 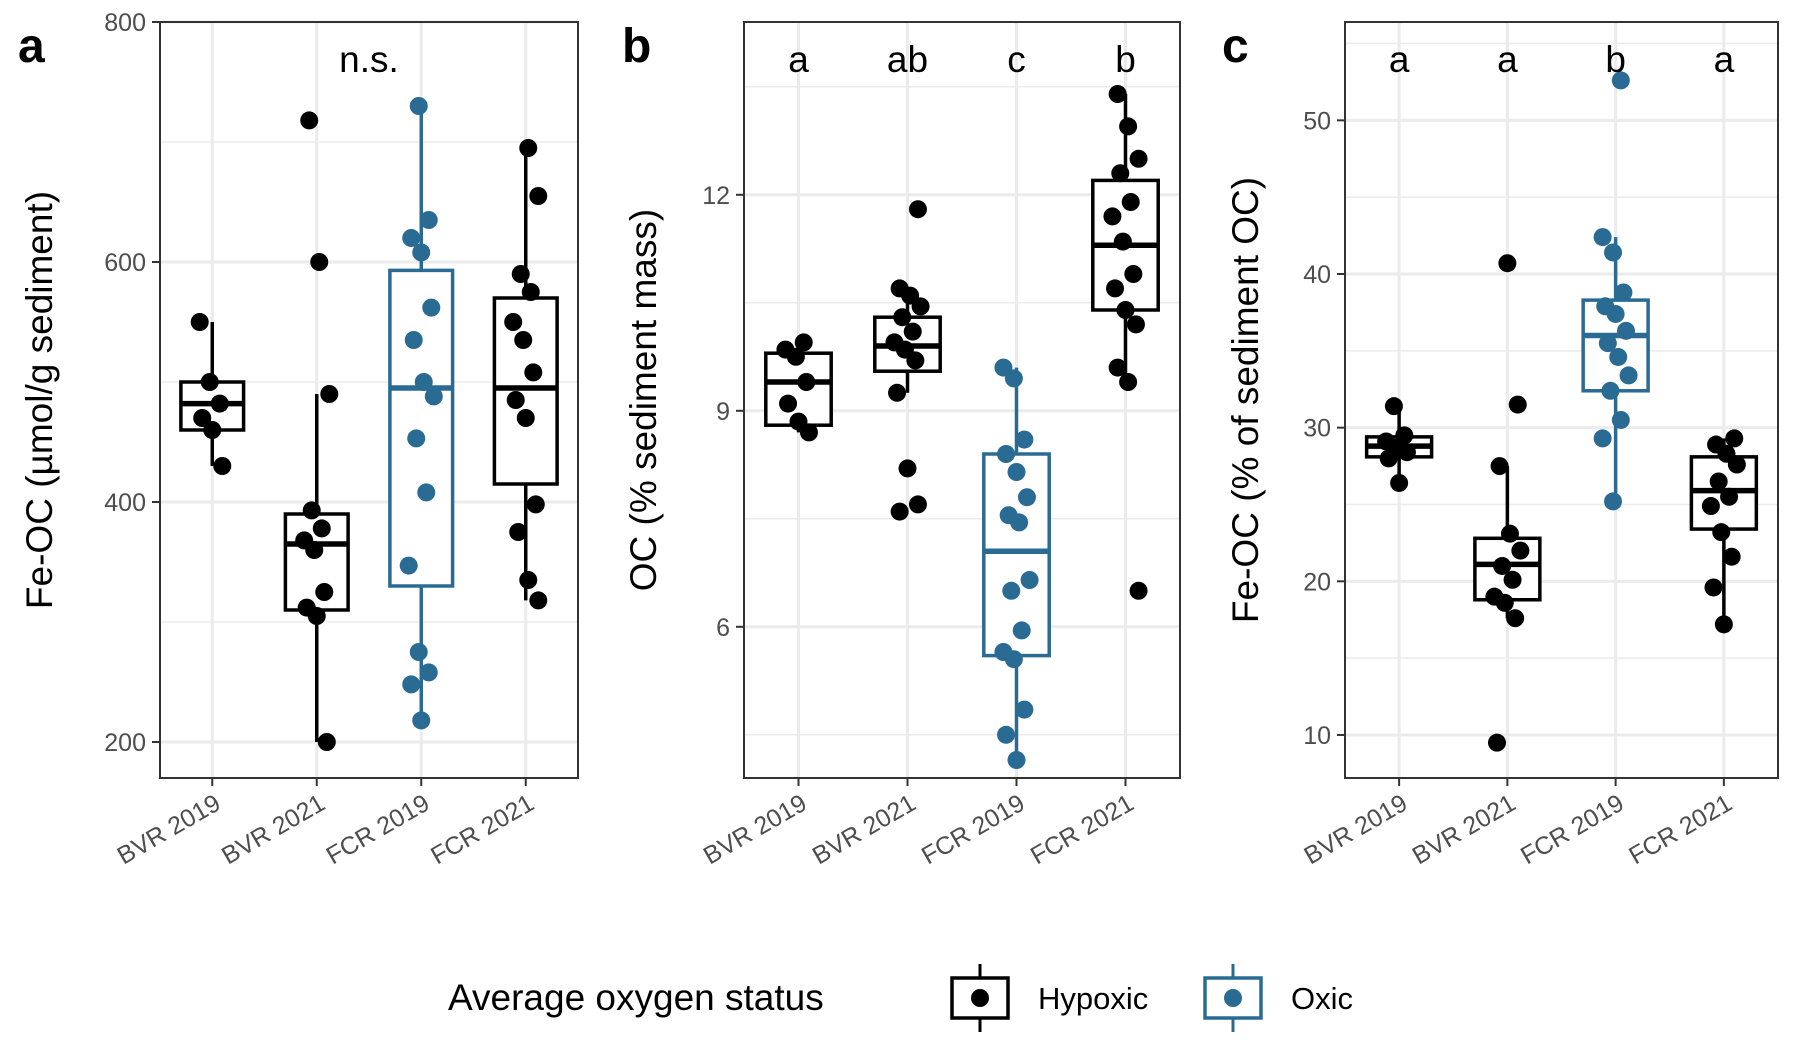 What do you see at coordinates (636, 46) in the screenshot?
I see `panel-label: b` at bounding box center [636, 46].